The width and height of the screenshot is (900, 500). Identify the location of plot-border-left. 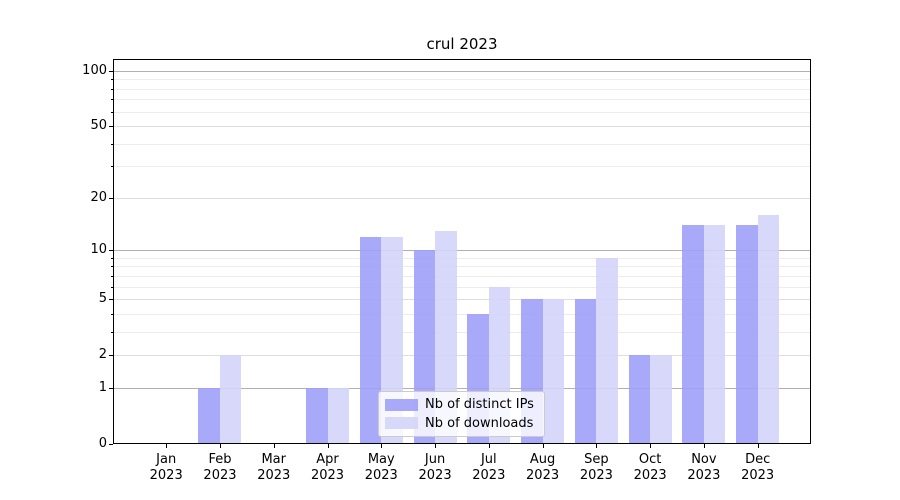
(113, 251).